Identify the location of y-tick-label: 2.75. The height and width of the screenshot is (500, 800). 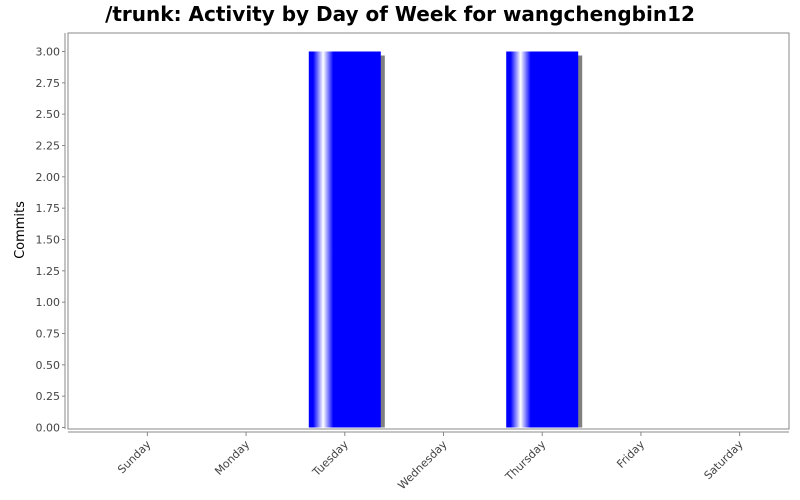
(48, 83).